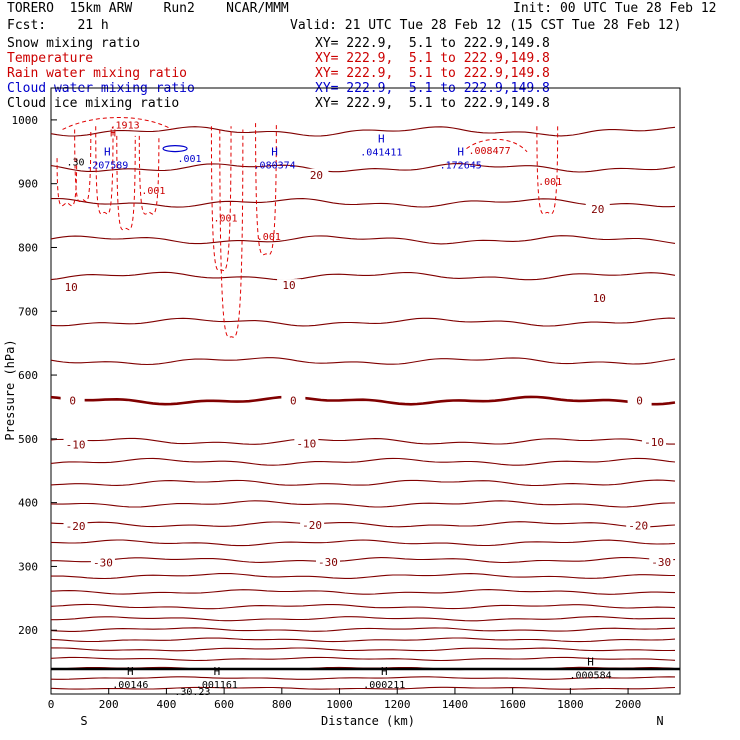 The width and height of the screenshot is (740, 740). What do you see at coordinates (28, 503) in the screenshot?
I see `y-tick-label: 400` at bounding box center [28, 503].